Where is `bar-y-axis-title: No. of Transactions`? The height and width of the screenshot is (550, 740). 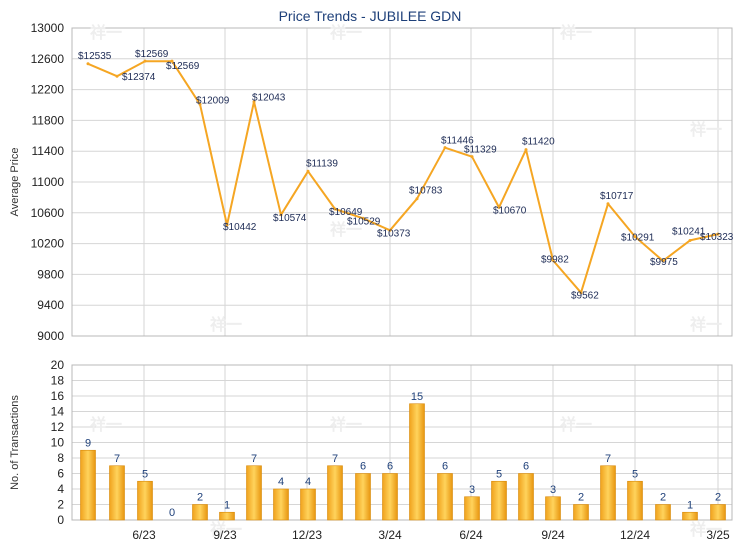 bar-y-axis-title: No. of Transactions is located at coordinates (15, 442).